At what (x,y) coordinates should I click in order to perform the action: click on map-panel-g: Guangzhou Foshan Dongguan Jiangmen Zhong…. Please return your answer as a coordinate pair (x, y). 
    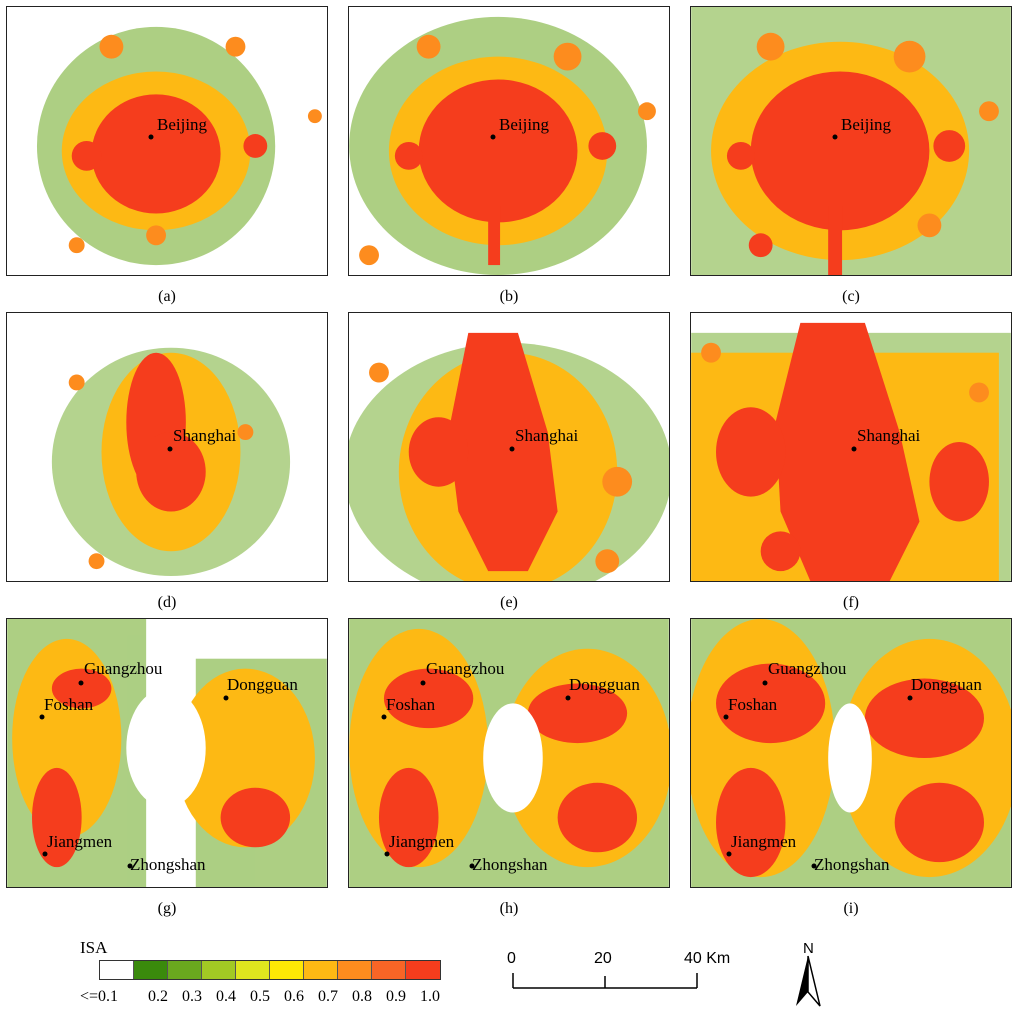
    Looking at the image, I should click on (167, 753).